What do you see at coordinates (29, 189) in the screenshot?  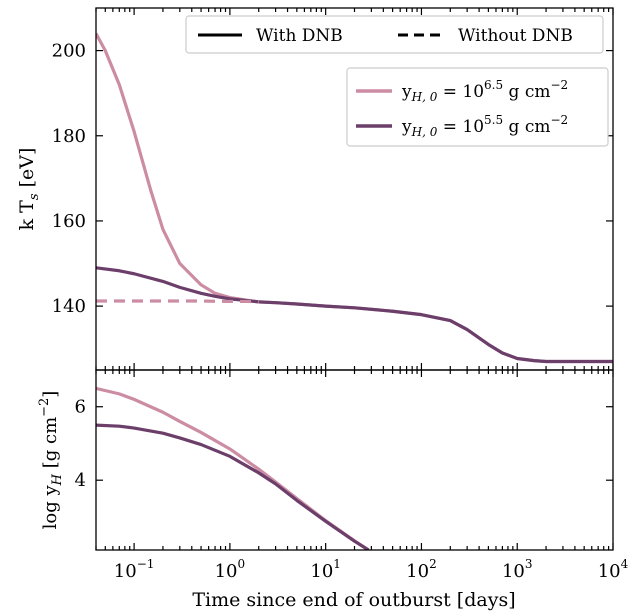 I see `top-y-axis-label: k Ts​ [eV]` at bounding box center [29, 189].